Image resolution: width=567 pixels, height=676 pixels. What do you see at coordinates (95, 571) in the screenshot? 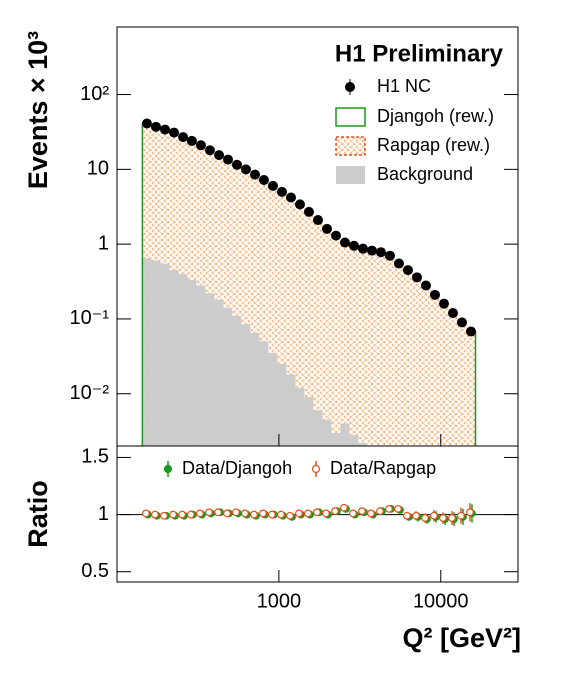
I see `y-tick-label: 0.5` at bounding box center [95, 571].